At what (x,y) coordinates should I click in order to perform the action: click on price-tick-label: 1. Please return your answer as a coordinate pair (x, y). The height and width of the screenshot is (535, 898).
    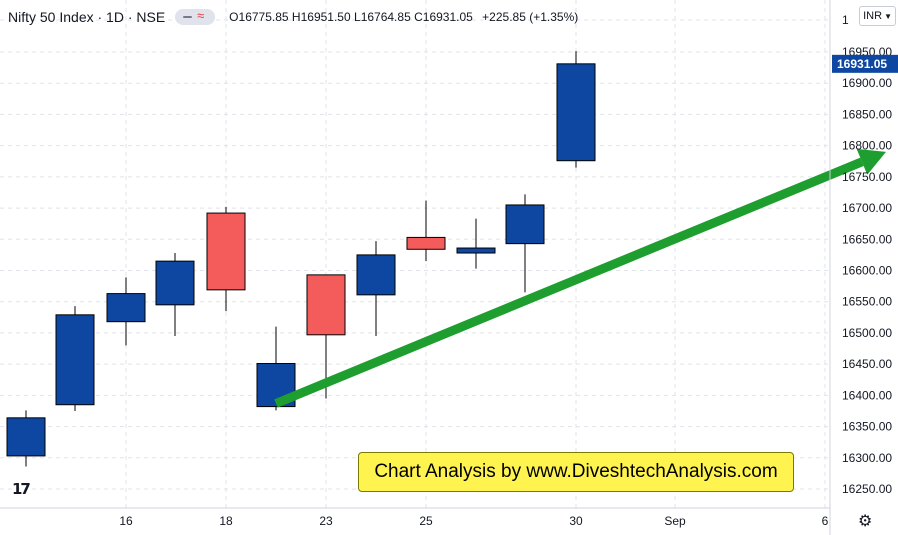
    Looking at the image, I should click on (845, 20).